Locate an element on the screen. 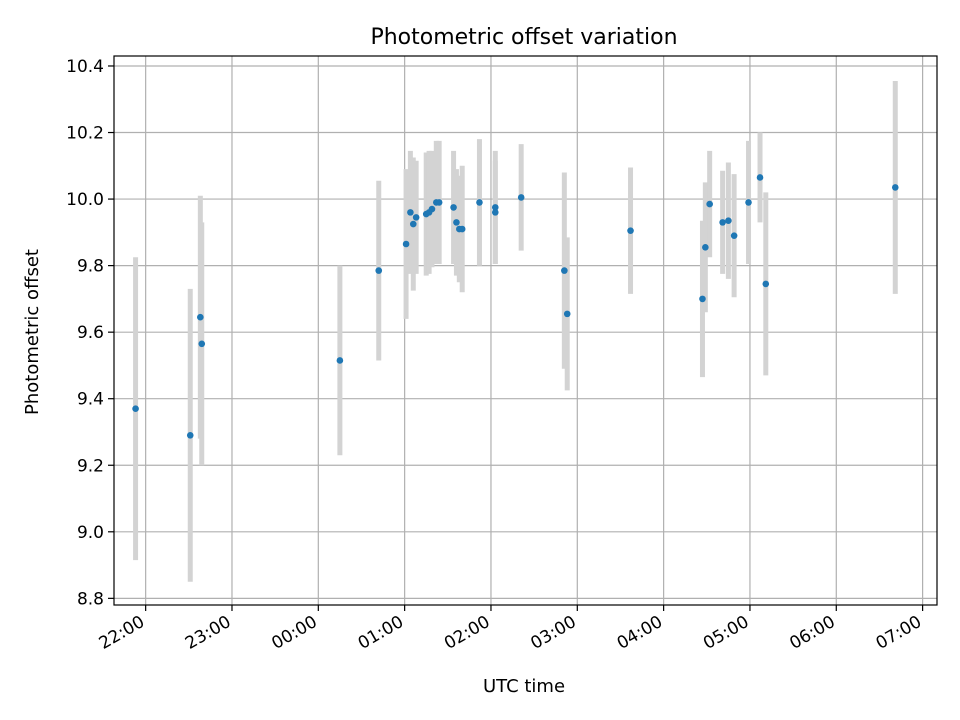  y-tick-label: 9.2 is located at coordinates (90, 466).